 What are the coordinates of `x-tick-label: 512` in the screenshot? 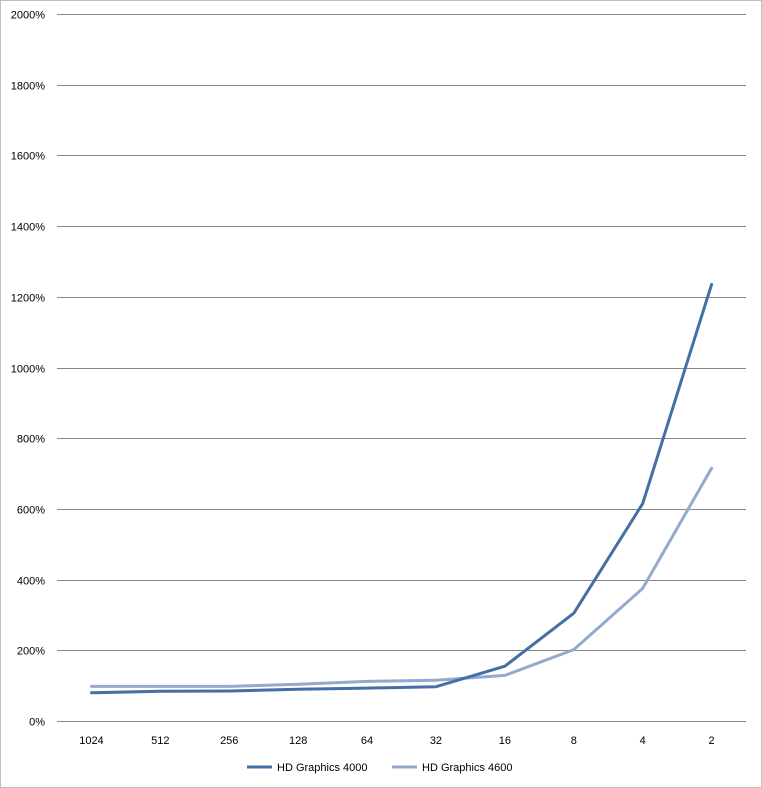 It's located at (160, 741).